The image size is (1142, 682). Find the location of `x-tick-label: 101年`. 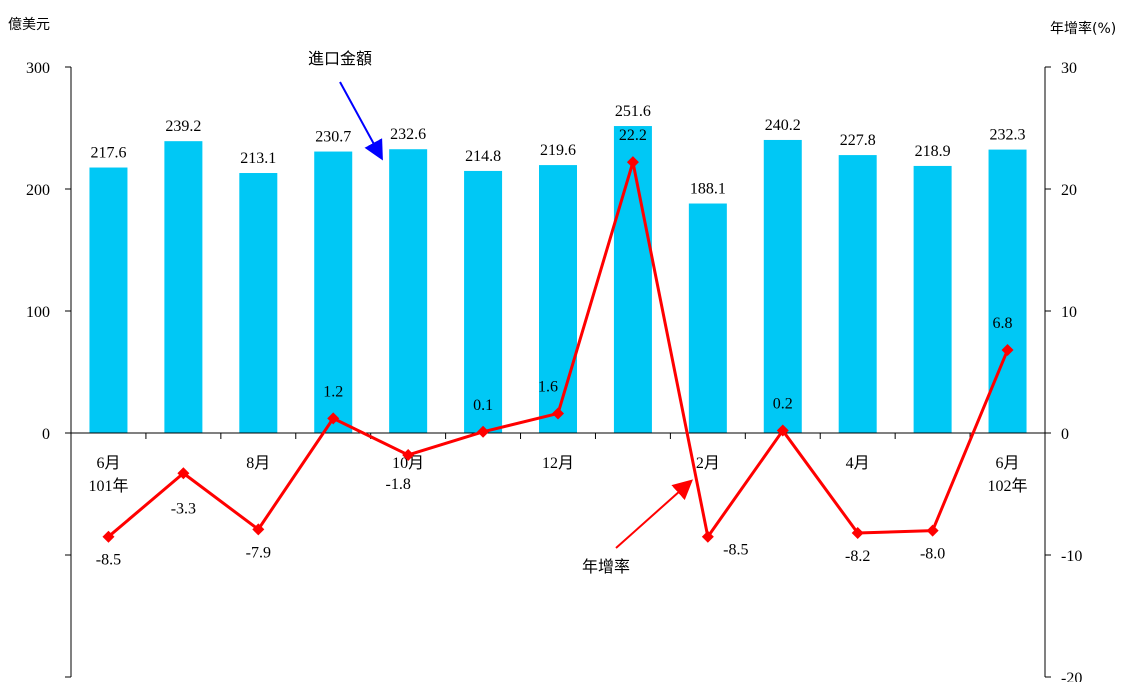

x-tick-label: 101年 is located at coordinates (108, 486).